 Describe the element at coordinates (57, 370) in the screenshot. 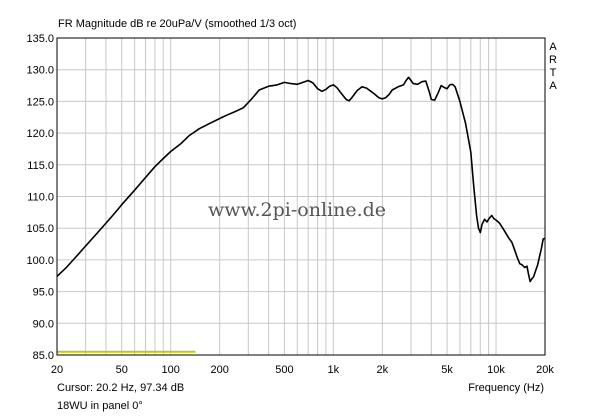

I see `x-tick-label: 20` at that location.